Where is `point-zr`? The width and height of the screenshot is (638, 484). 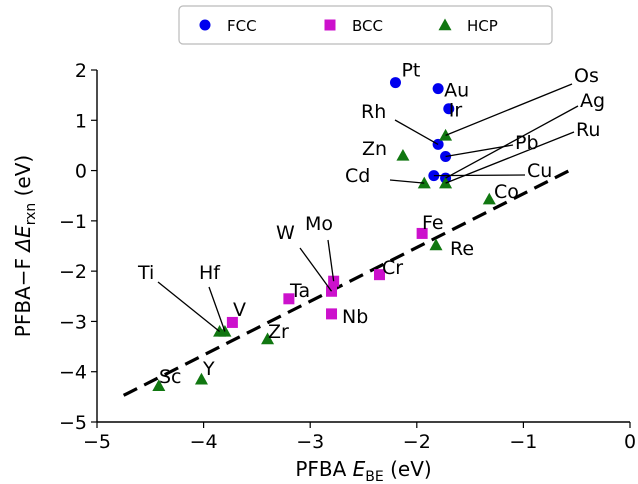
point-zr is located at coordinates (268, 338).